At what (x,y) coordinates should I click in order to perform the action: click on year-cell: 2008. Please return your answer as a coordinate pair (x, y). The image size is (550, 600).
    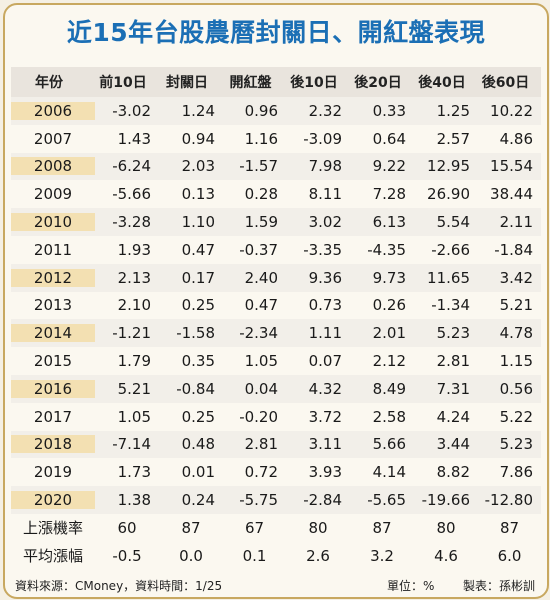
    Looking at the image, I should click on (53, 166).